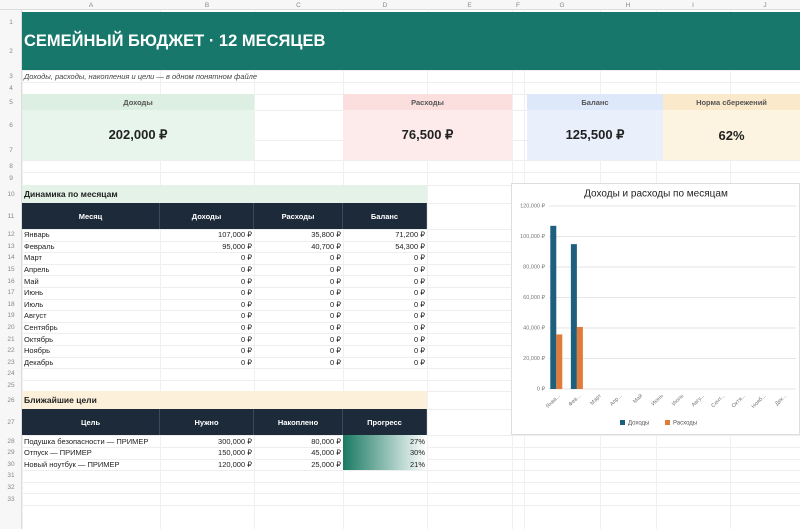  Describe the element at coordinates (11, 476) in the screenshot. I see `row-number: 31` at that location.